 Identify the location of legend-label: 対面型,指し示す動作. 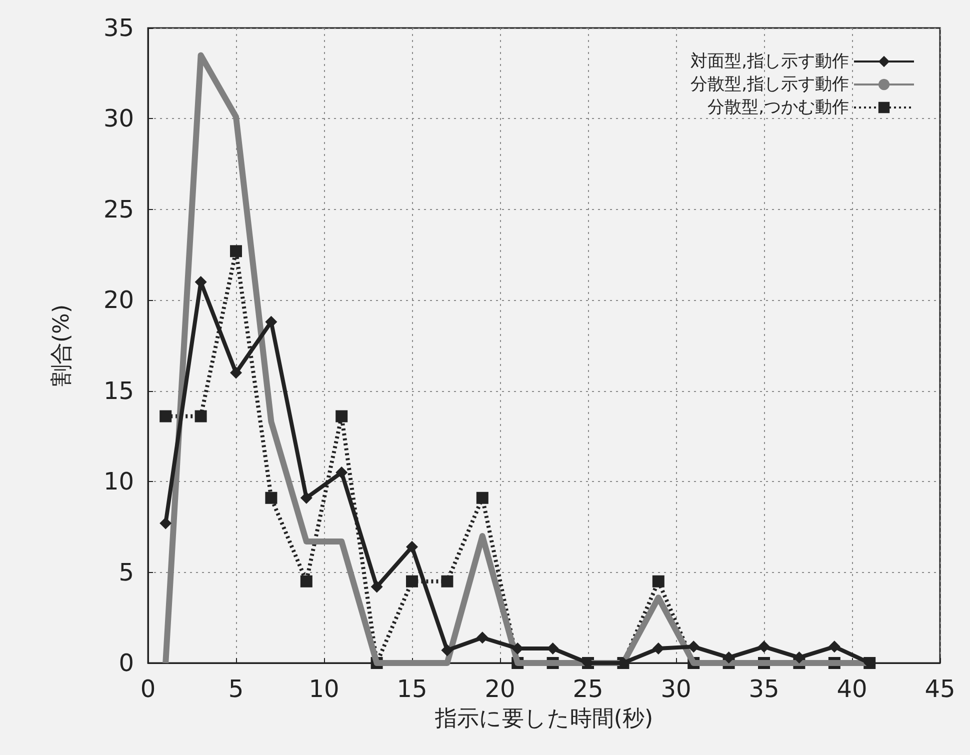
(769, 62).